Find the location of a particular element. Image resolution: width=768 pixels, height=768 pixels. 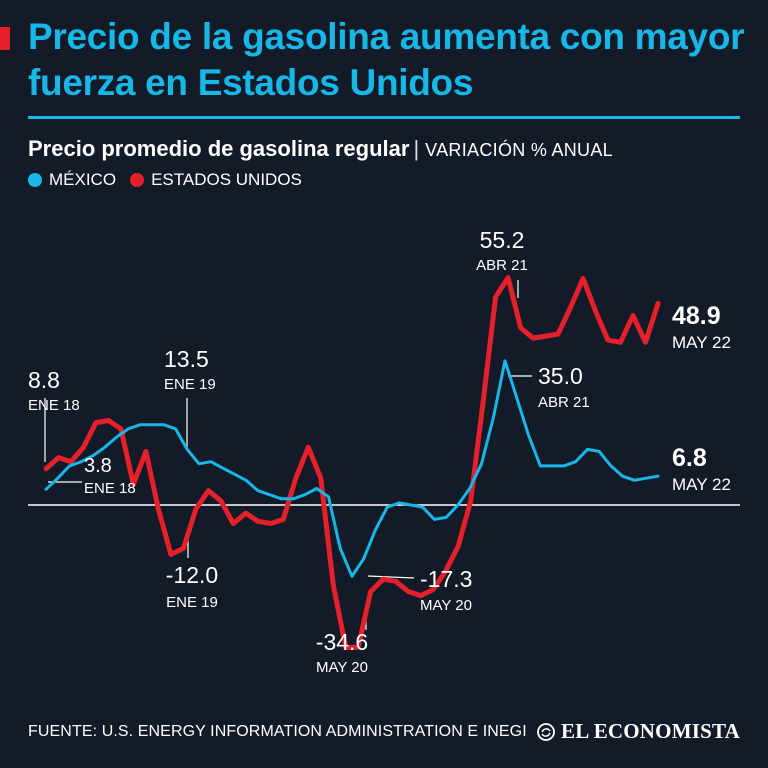

date-label-usa-abr-21: ABR 21 is located at coordinates (502, 265).